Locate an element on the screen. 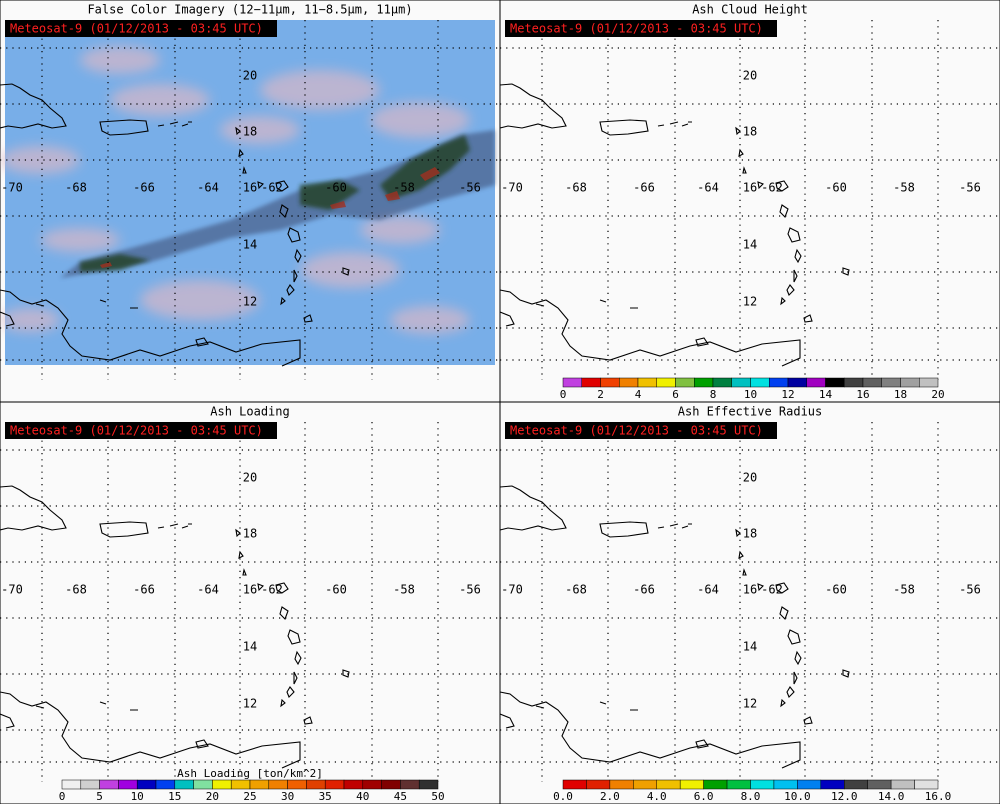 This screenshot has height=804, width=1000. colorbar-tick: 6.0 is located at coordinates (704, 796).